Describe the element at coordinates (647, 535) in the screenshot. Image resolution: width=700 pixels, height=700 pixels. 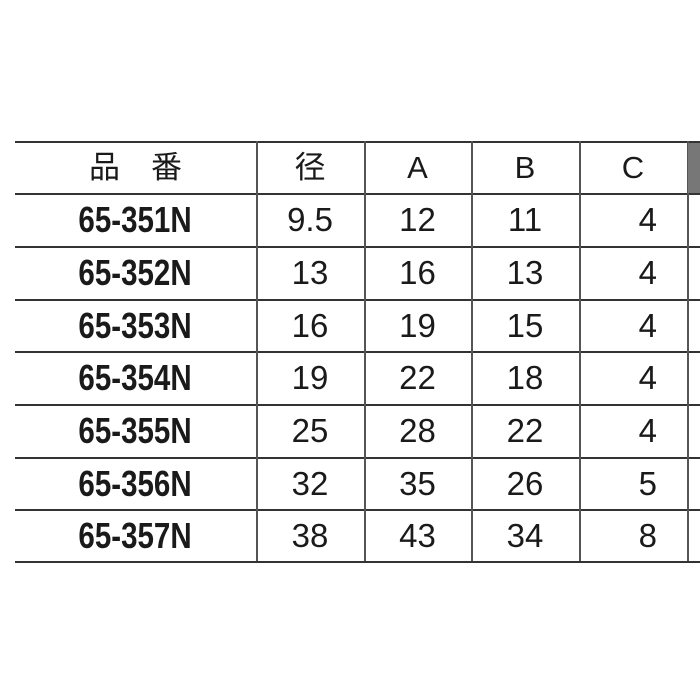
I see `table-cell: 8` at that location.